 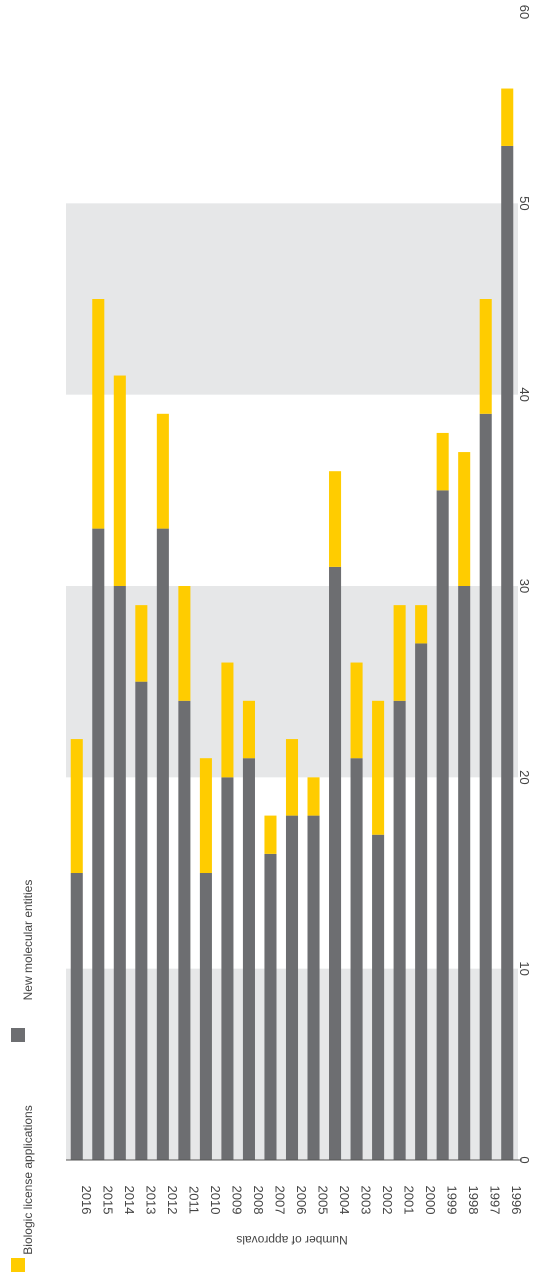 I want to click on category-tick-label: 2015, so click(x=107, y=1200).